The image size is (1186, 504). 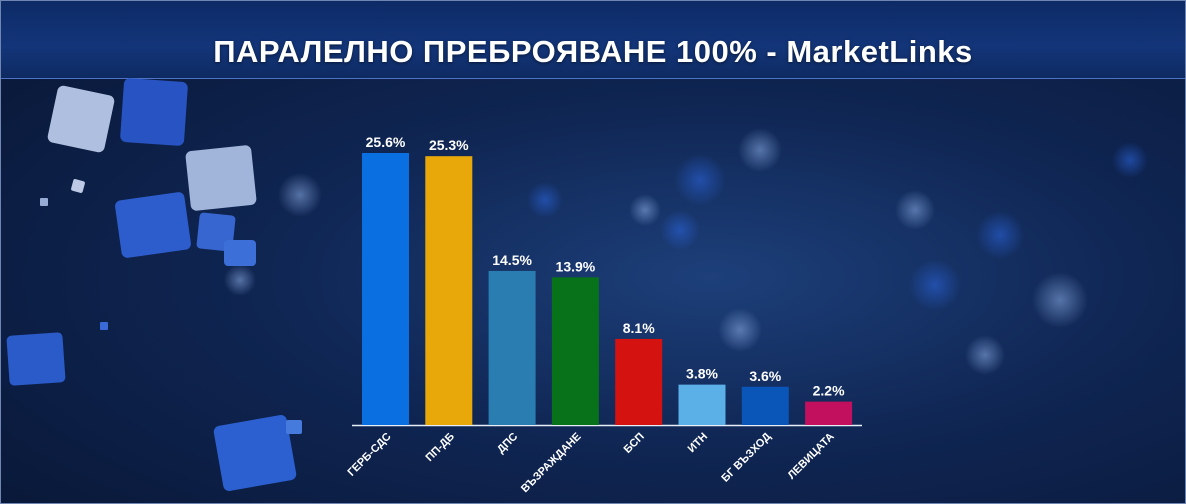 I want to click on chart-title: ПАРАЛЕЛНО ПРЕБРОЯВАНЕ 100% - MarketLinks, so click(x=593, y=51).